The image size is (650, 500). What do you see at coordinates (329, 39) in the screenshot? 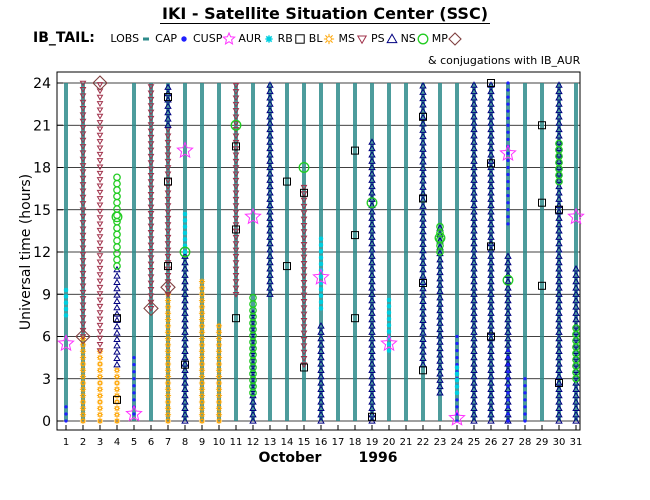
I see `legend-symbol-bl-icon` at bounding box center [329, 39].